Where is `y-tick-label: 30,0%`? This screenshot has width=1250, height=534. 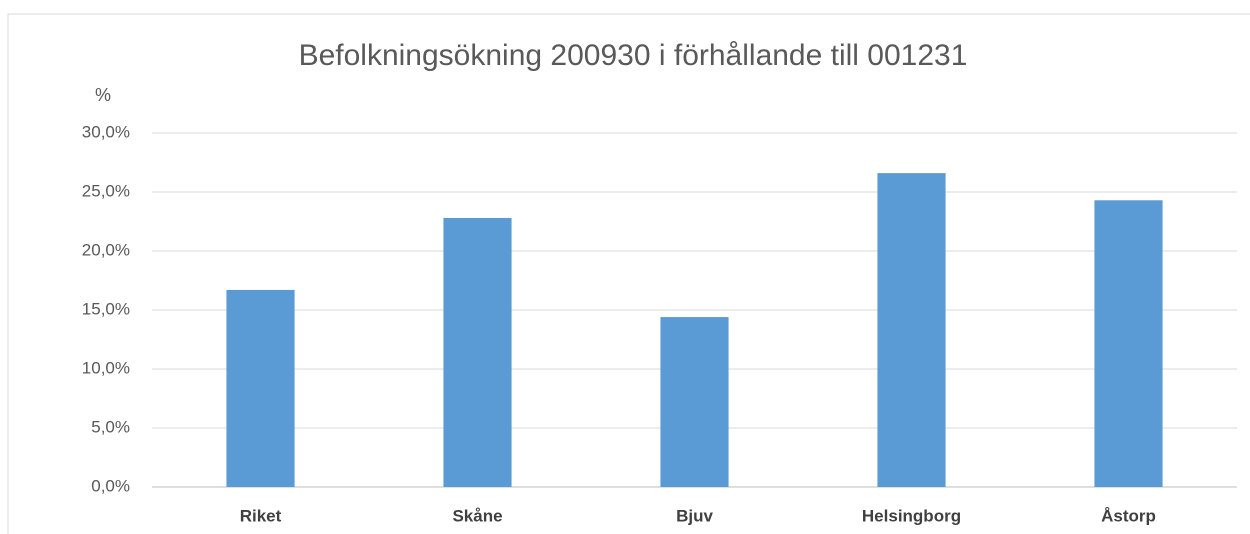 y-tick-label: 30,0% is located at coordinates (106, 131).